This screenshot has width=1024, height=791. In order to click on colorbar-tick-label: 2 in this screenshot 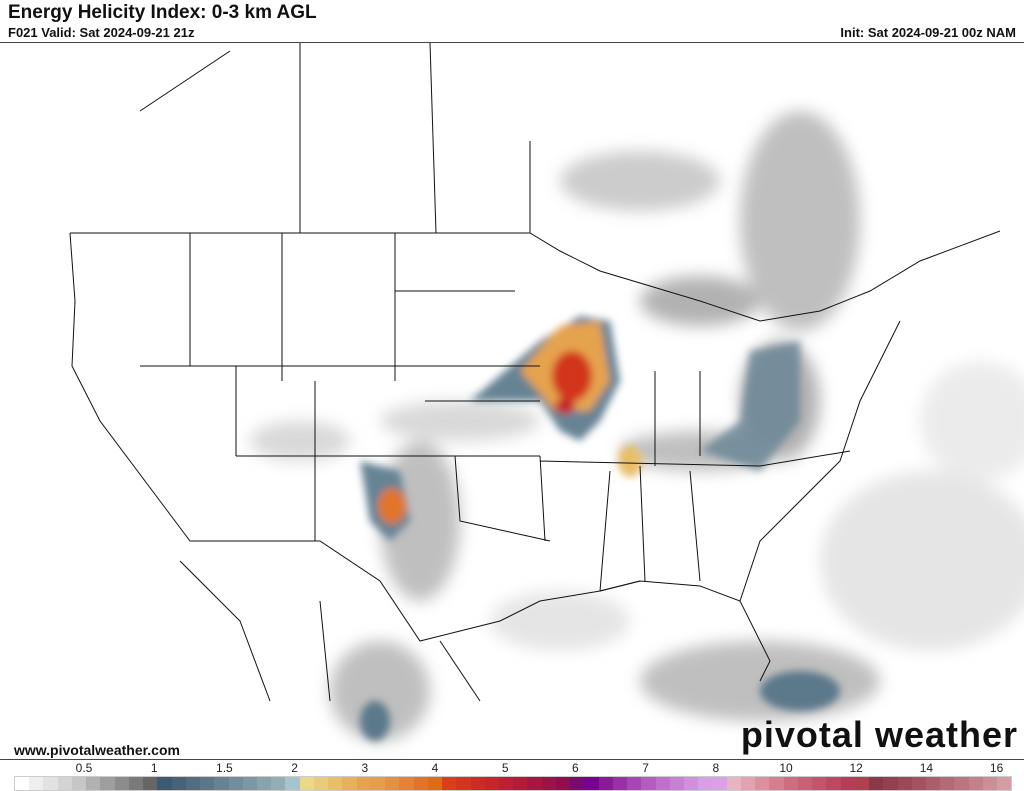, I will do `click(294, 768)`.